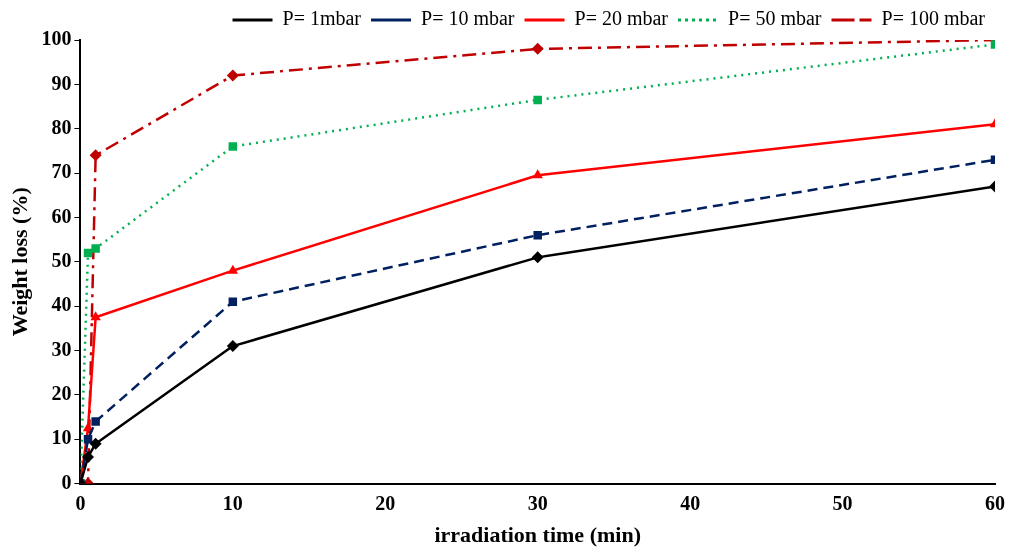 Image resolution: width=1009 pixels, height=556 pixels. I want to click on y-tick-label: 10, so click(61, 437).